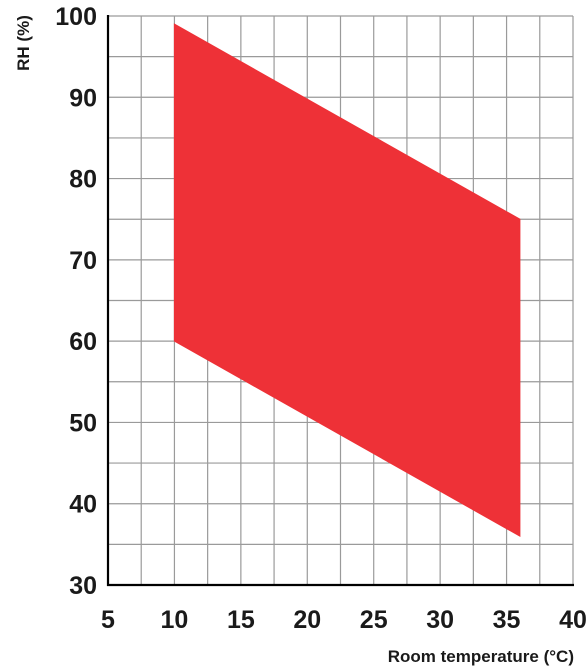 Image resolution: width=587 pixels, height=671 pixels. What do you see at coordinates (344, 620) in the screenshot?
I see `x-tick-labels: 5 10 15 20 25 30 35 40` at bounding box center [344, 620].